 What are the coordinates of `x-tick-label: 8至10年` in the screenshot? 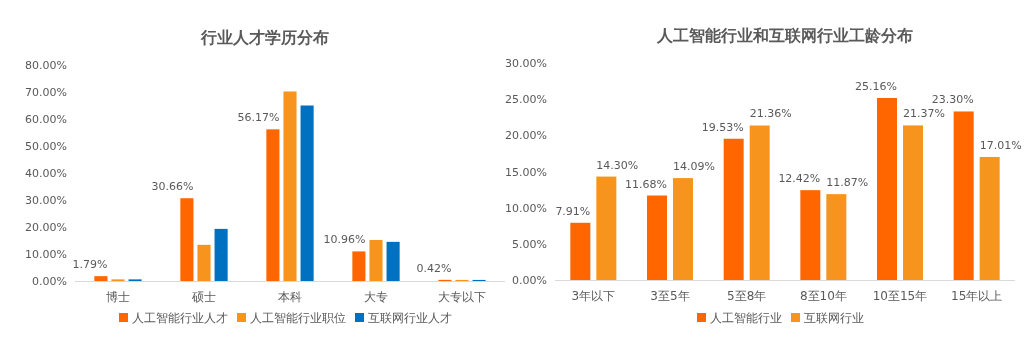 It's located at (823, 296).